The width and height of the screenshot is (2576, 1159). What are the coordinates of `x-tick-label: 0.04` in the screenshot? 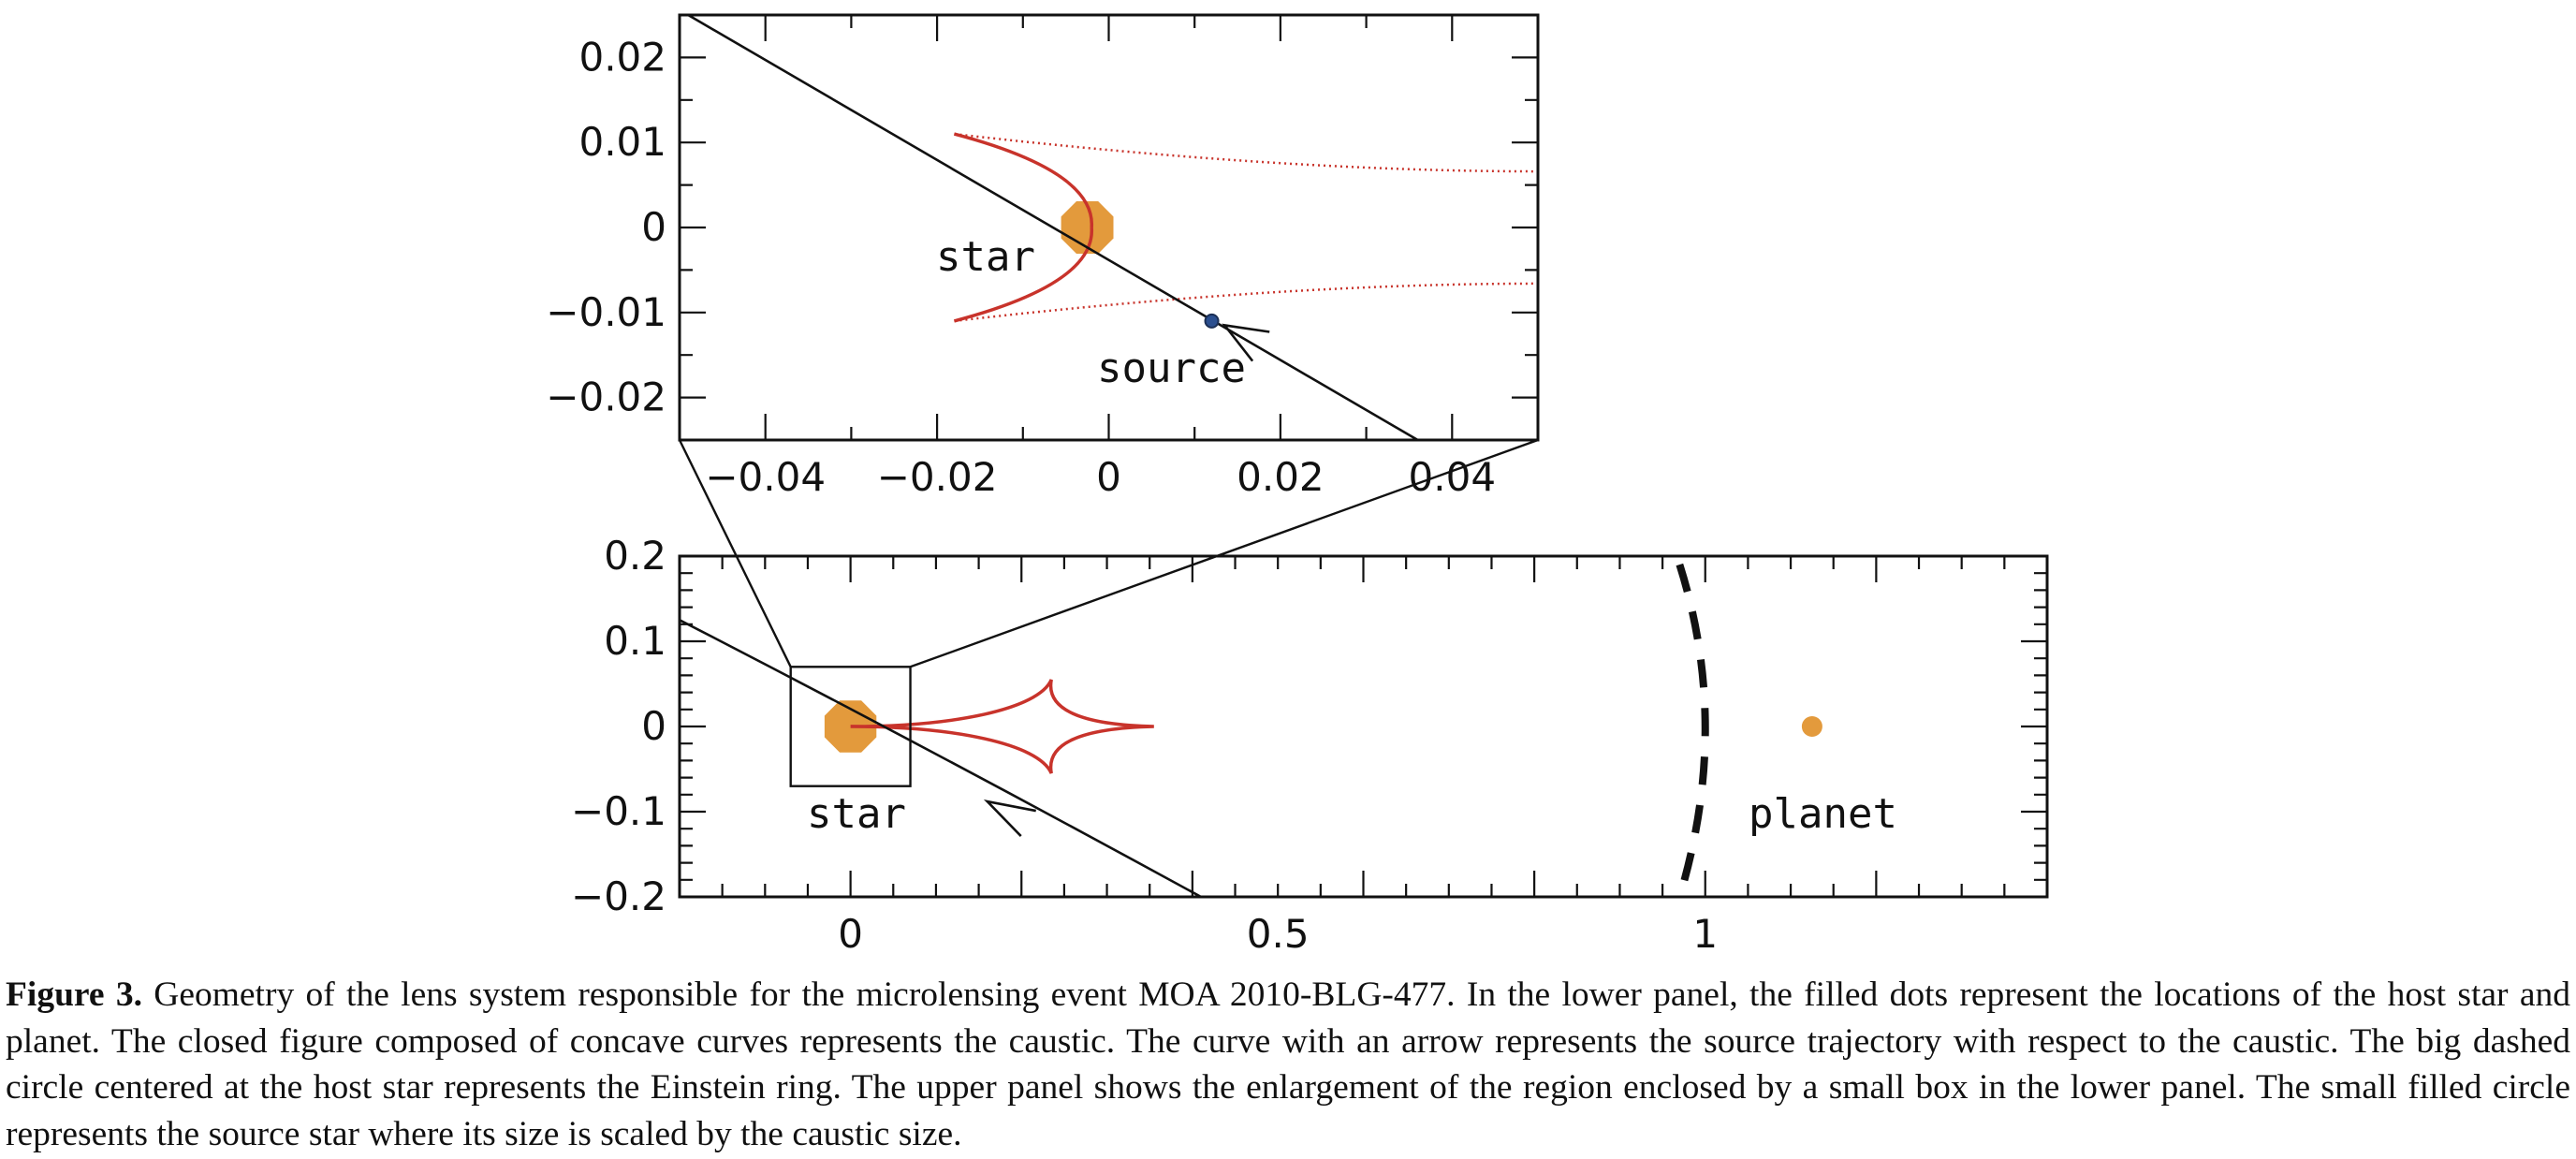 It's located at (1453, 477).